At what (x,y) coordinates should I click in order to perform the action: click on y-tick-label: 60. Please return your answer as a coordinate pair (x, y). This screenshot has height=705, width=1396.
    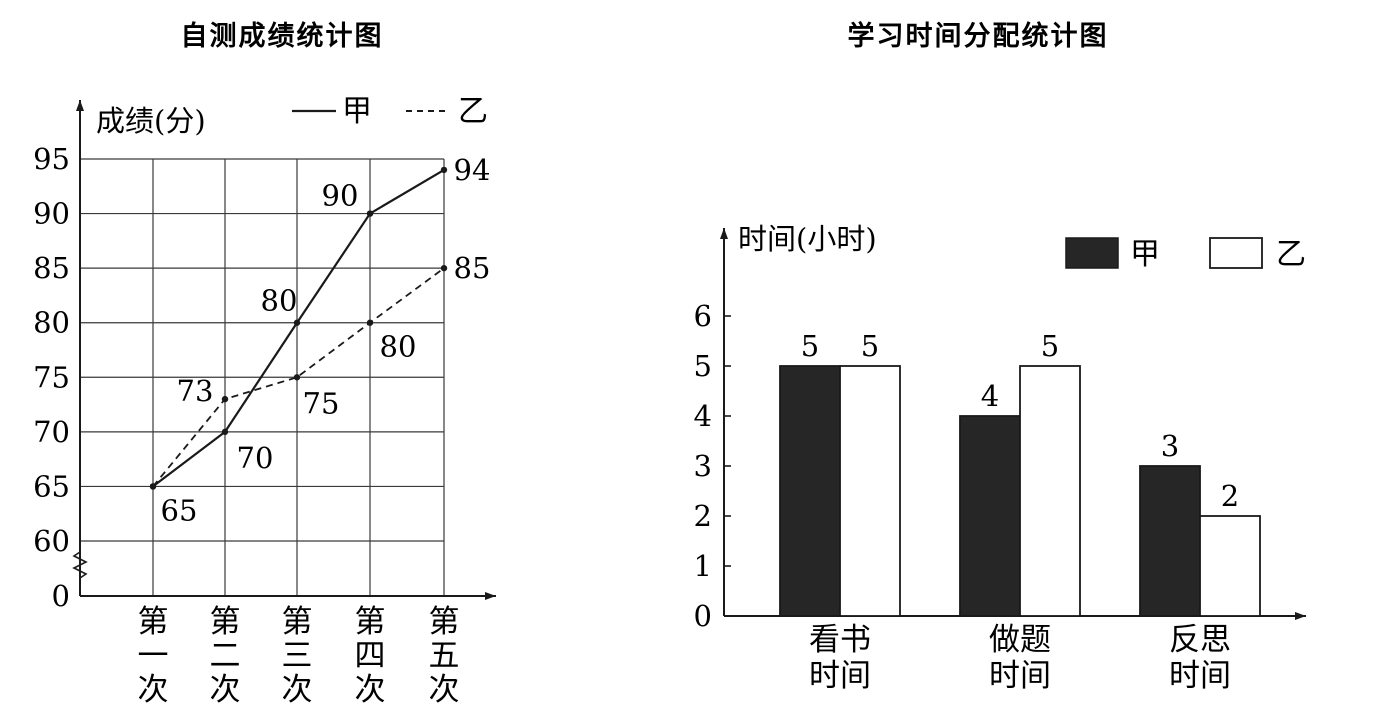
    Looking at the image, I should click on (51, 541).